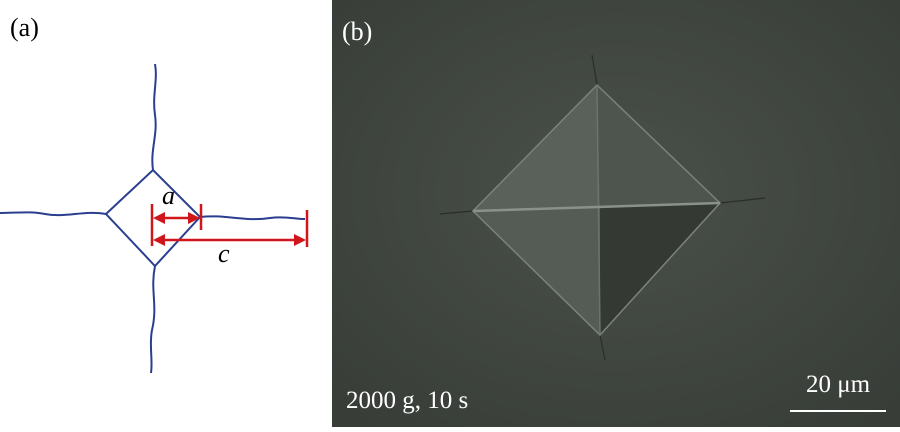 This screenshot has width=900, height=432. What do you see at coordinates (224, 253) in the screenshot?
I see `dimension-label: c` at bounding box center [224, 253].